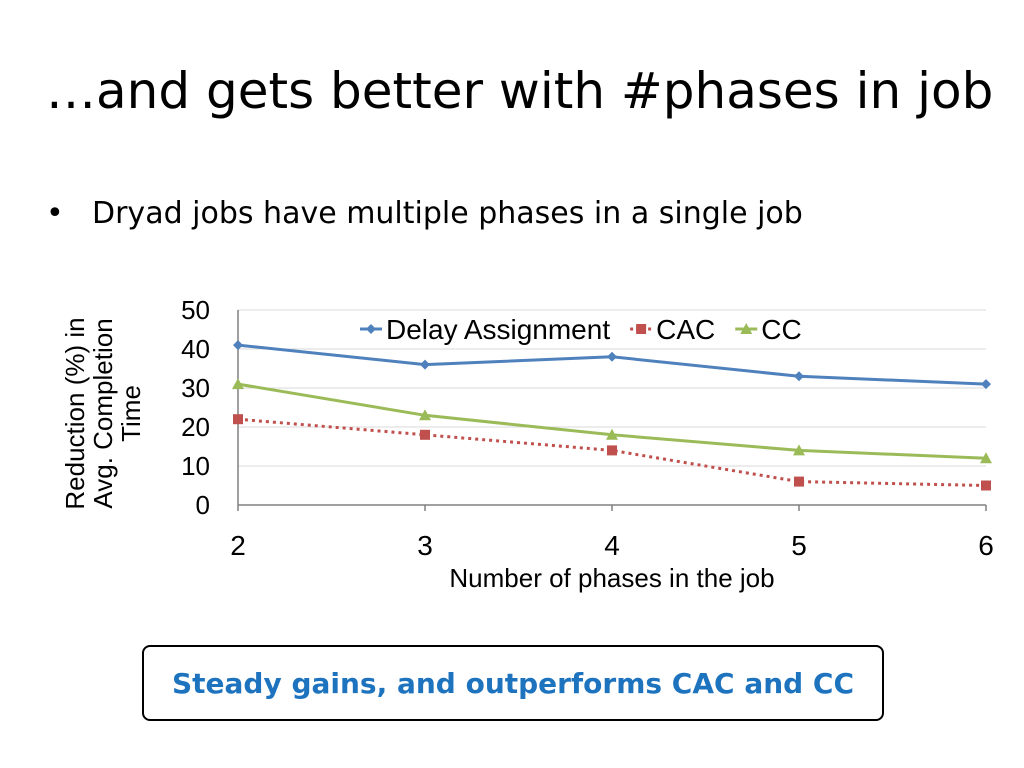 Image resolution: width=1024 pixels, height=768 pixels. What do you see at coordinates (238, 545) in the screenshot?
I see `x-tick-label: 2` at bounding box center [238, 545].